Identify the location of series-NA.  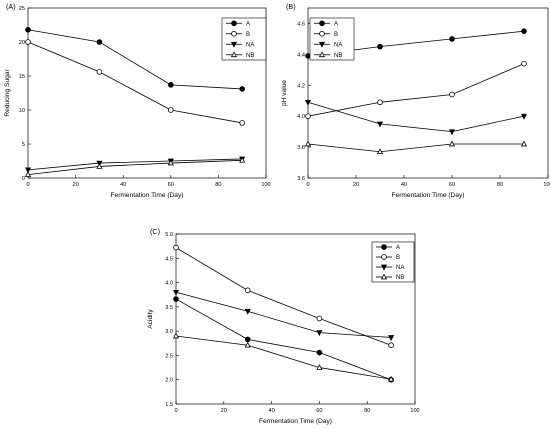
(416, 117).